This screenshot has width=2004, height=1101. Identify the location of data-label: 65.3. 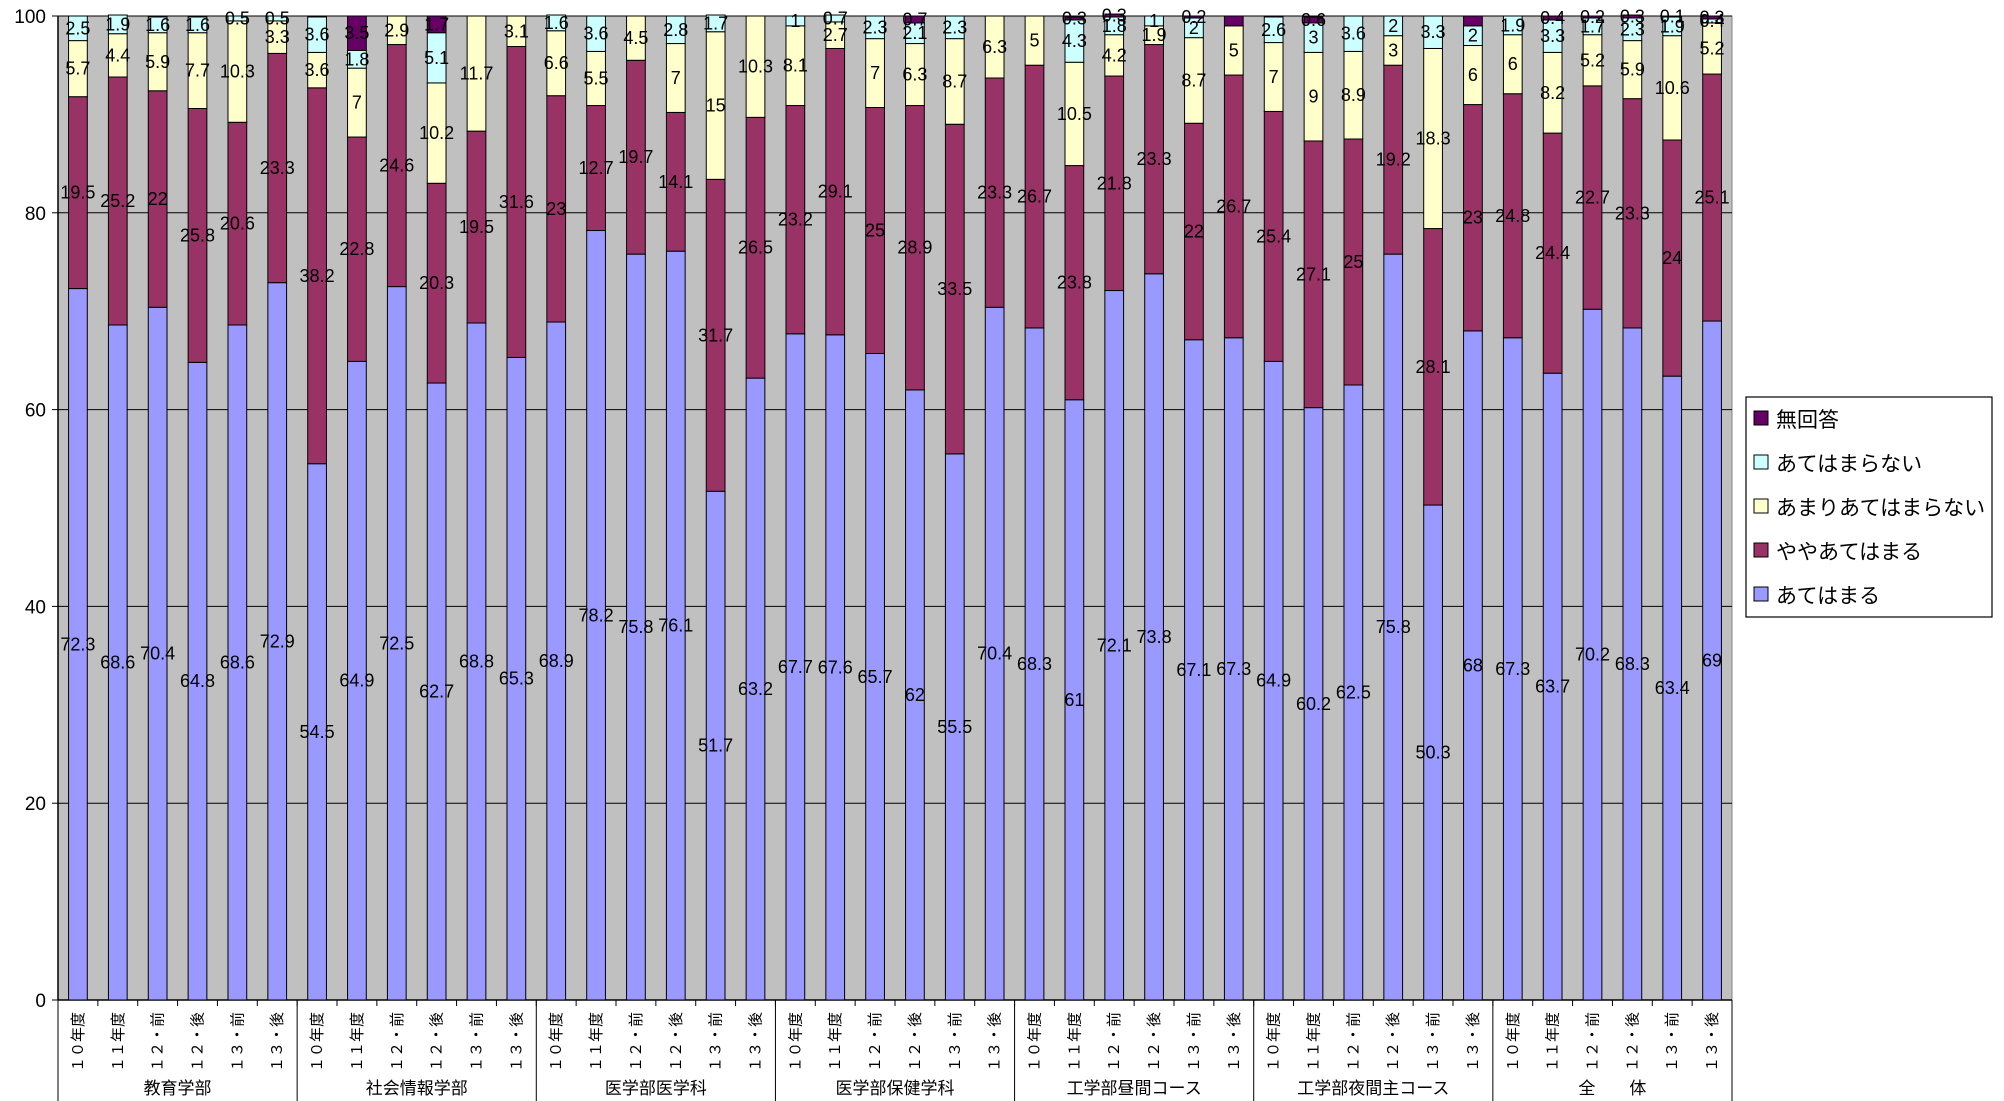
(516, 679).